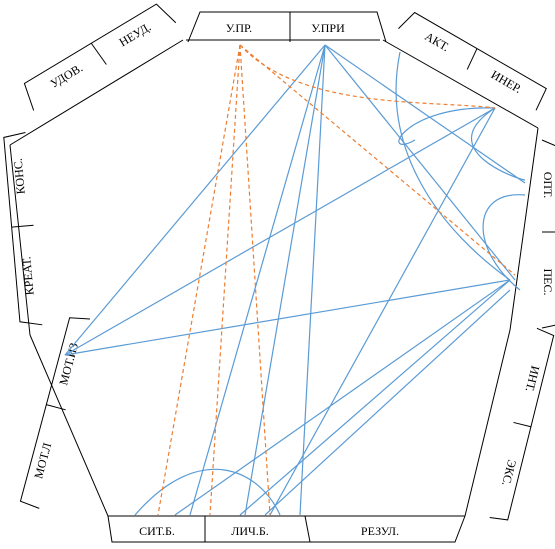 This screenshot has width=555, height=549. What do you see at coordinates (66, 76) in the screenshot?
I see `label-udov: УДОВ.` at bounding box center [66, 76].